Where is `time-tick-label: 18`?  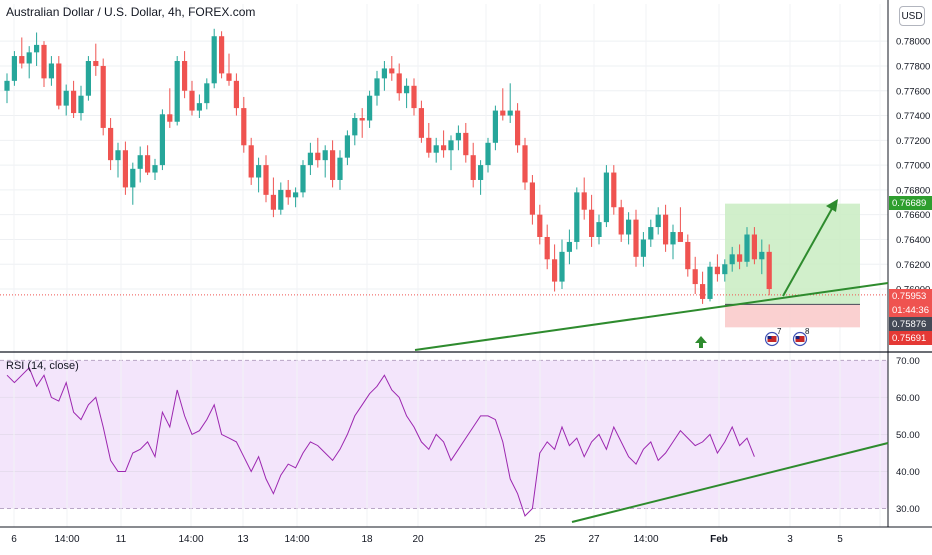 time-tick-label: 18 is located at coordinates (367, 539).